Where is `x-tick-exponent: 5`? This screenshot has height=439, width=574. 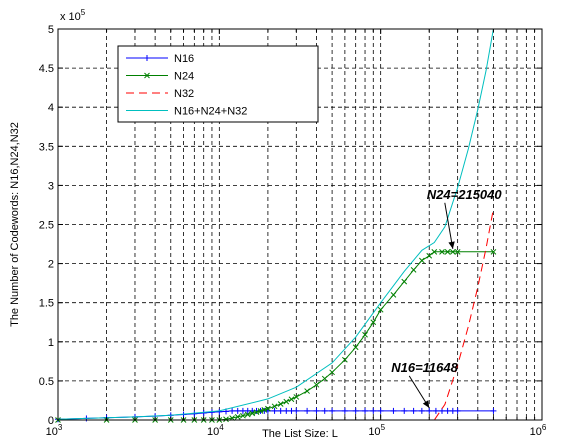 x-tick-exponent: 5 is located at coordinates (383, 427).